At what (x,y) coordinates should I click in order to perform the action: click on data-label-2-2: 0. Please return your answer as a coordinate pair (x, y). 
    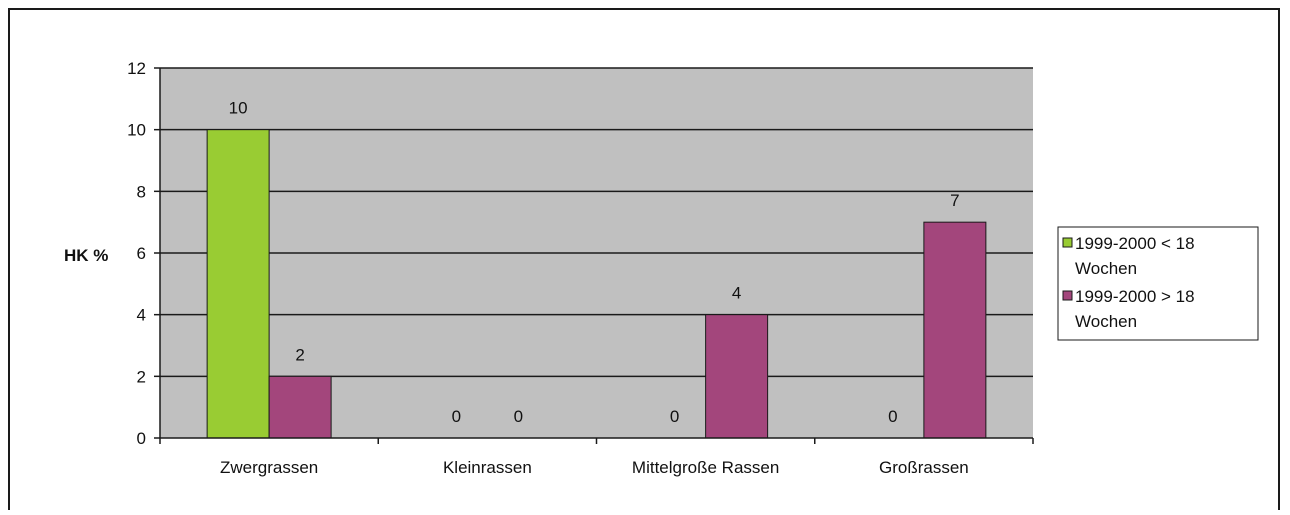
    Looking at the image, I should click on (518, 416).